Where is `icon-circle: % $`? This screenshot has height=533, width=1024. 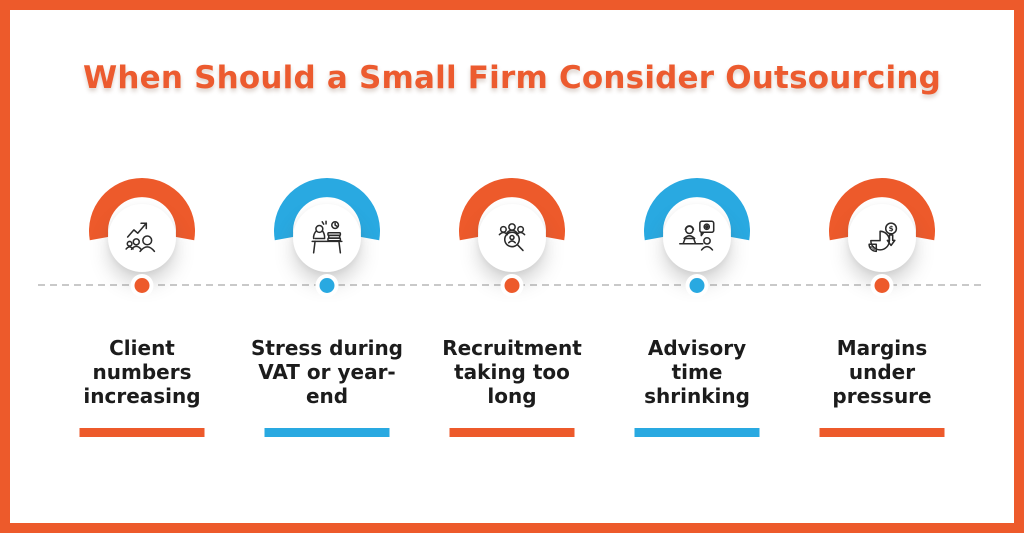 icon-circle: % $ is located at coordinates (882, 238).